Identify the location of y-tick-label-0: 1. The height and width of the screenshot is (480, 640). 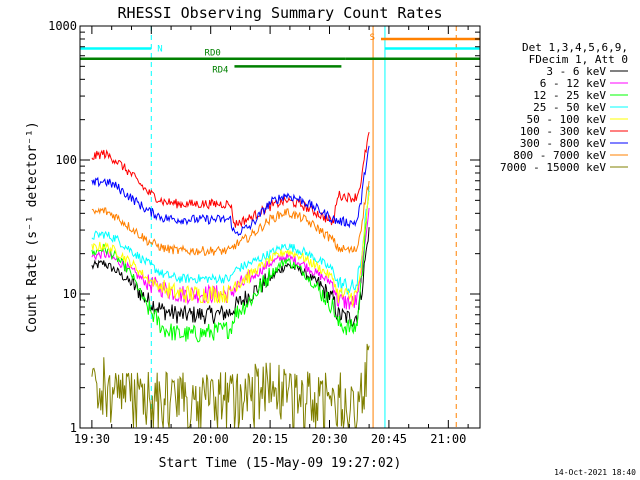
(73, 428).